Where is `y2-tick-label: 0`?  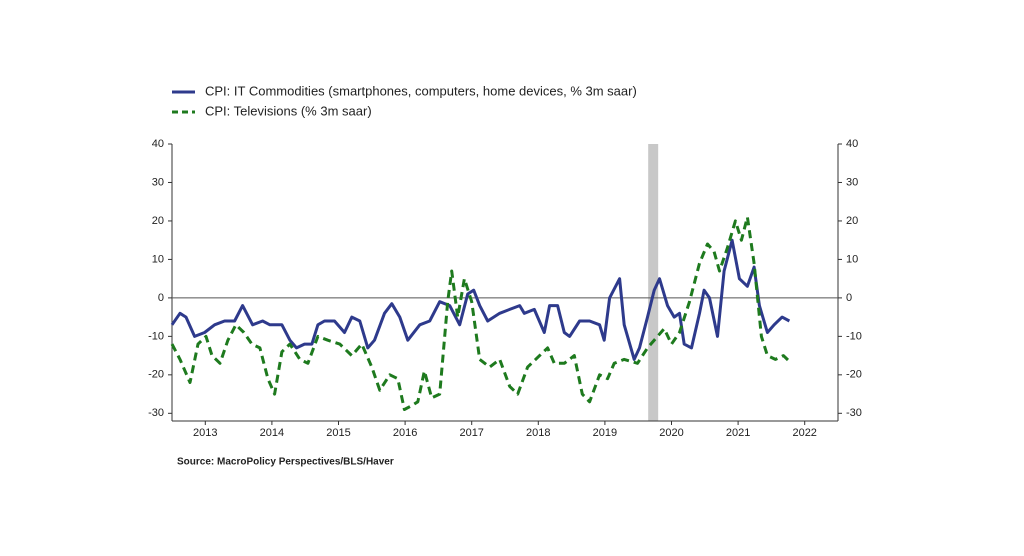 y2-tick-label: 0 is located at coordinates (849, 298).